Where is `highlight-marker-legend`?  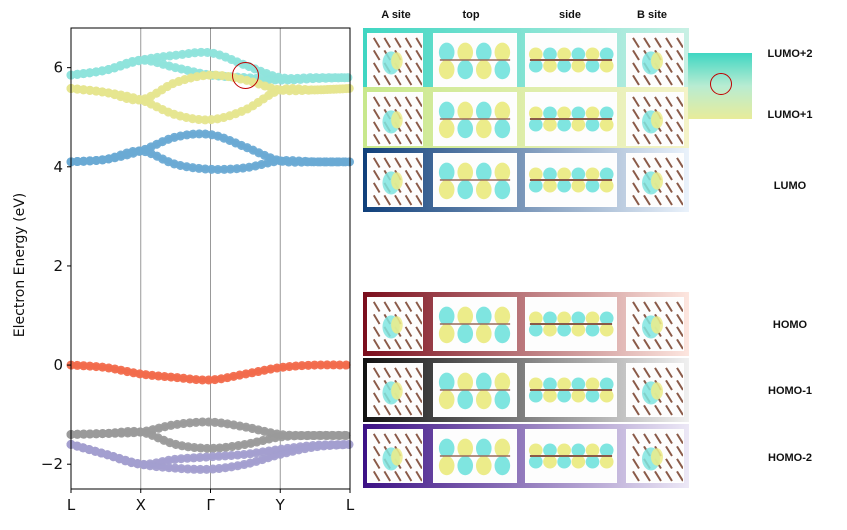
highlight-marker-legend is located at coordinates (721, 84).